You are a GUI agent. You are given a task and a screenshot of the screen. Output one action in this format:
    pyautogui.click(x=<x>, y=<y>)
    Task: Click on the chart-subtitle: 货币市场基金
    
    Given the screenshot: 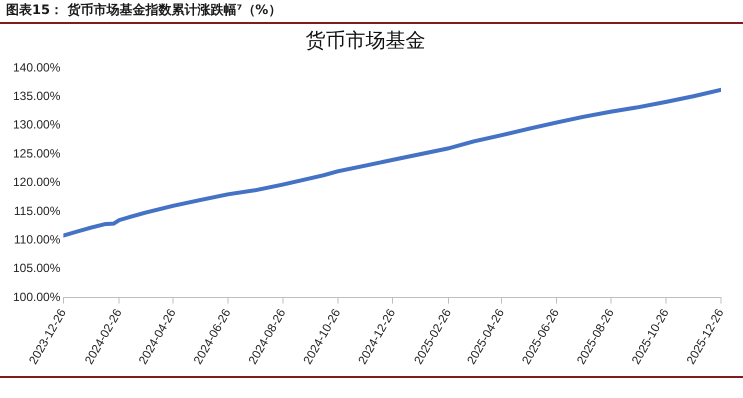 What is the action you would take?
    pyautogui.click(x=366, y=40)
    